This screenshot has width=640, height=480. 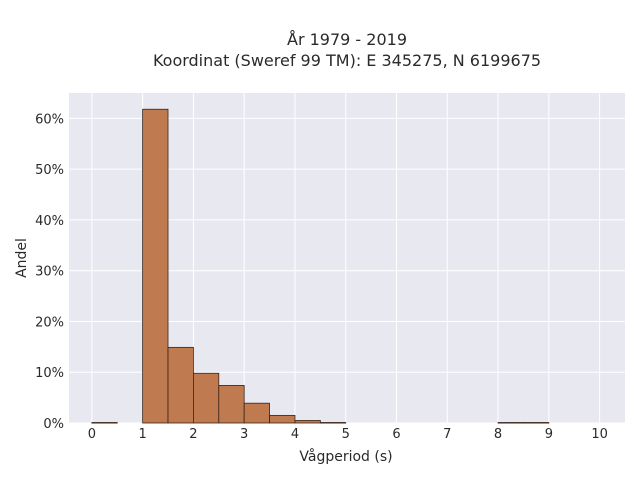 I want to click on y-axis-label: Andel, so click(x=22, y=258).